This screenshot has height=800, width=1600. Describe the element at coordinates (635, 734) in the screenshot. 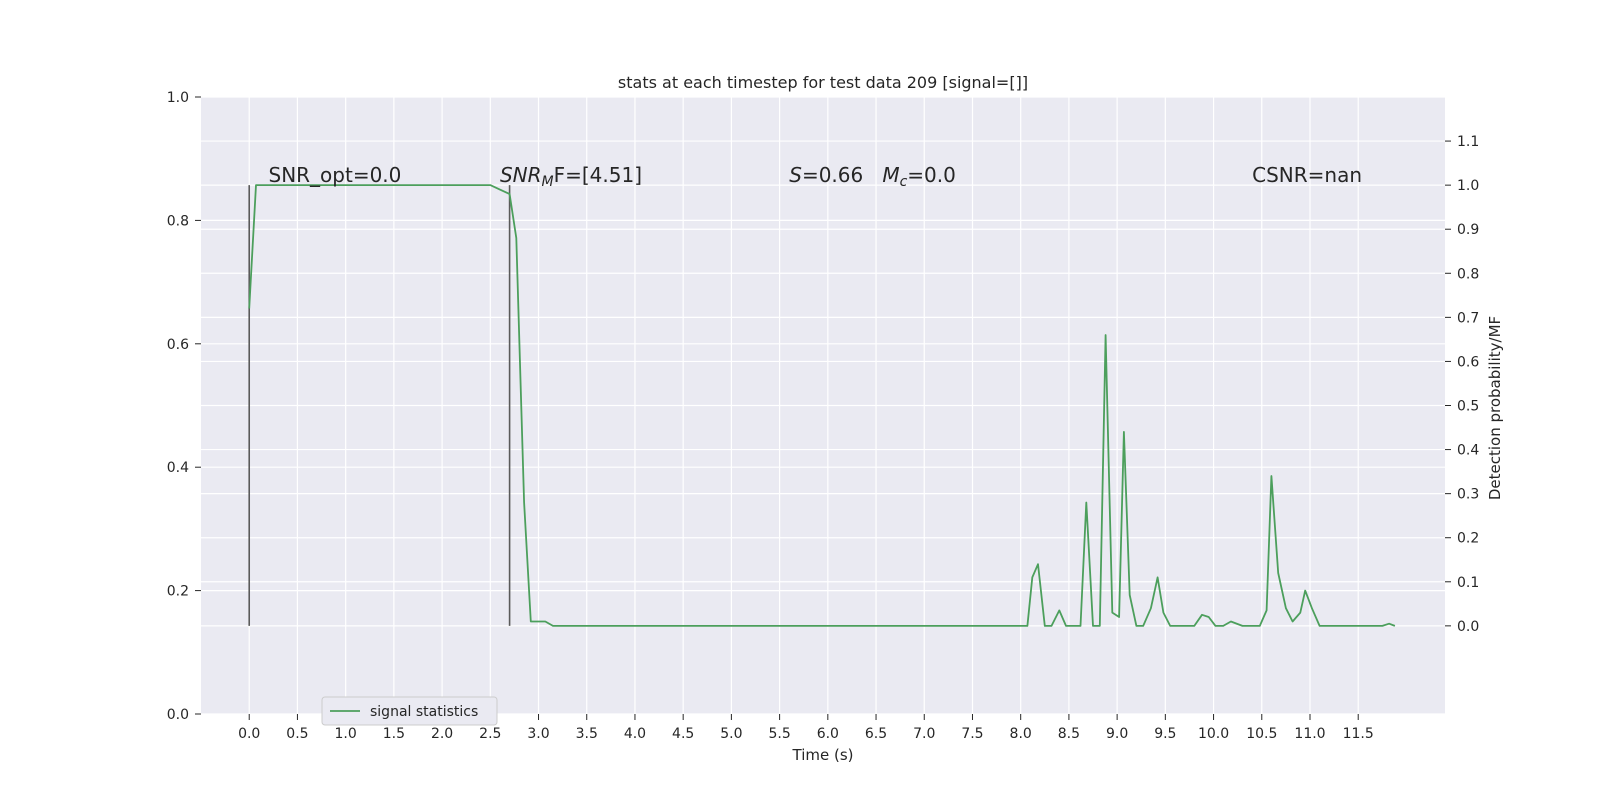

I see `x-tick-label: 4.0` at that location.